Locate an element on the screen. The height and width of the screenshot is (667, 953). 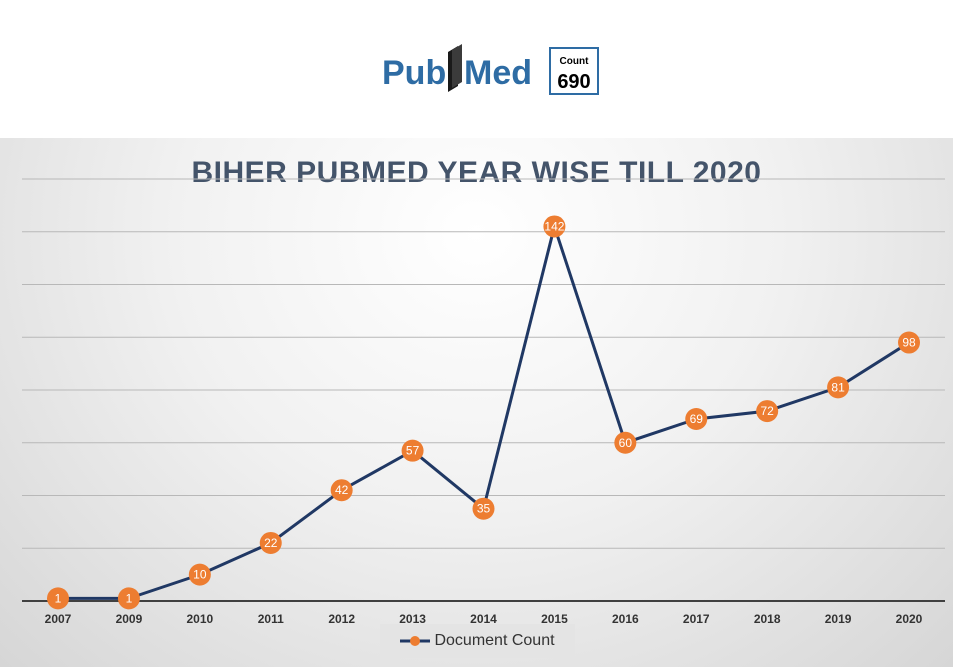
x-tick-label: 2011 is located at coordinates (271, 619).